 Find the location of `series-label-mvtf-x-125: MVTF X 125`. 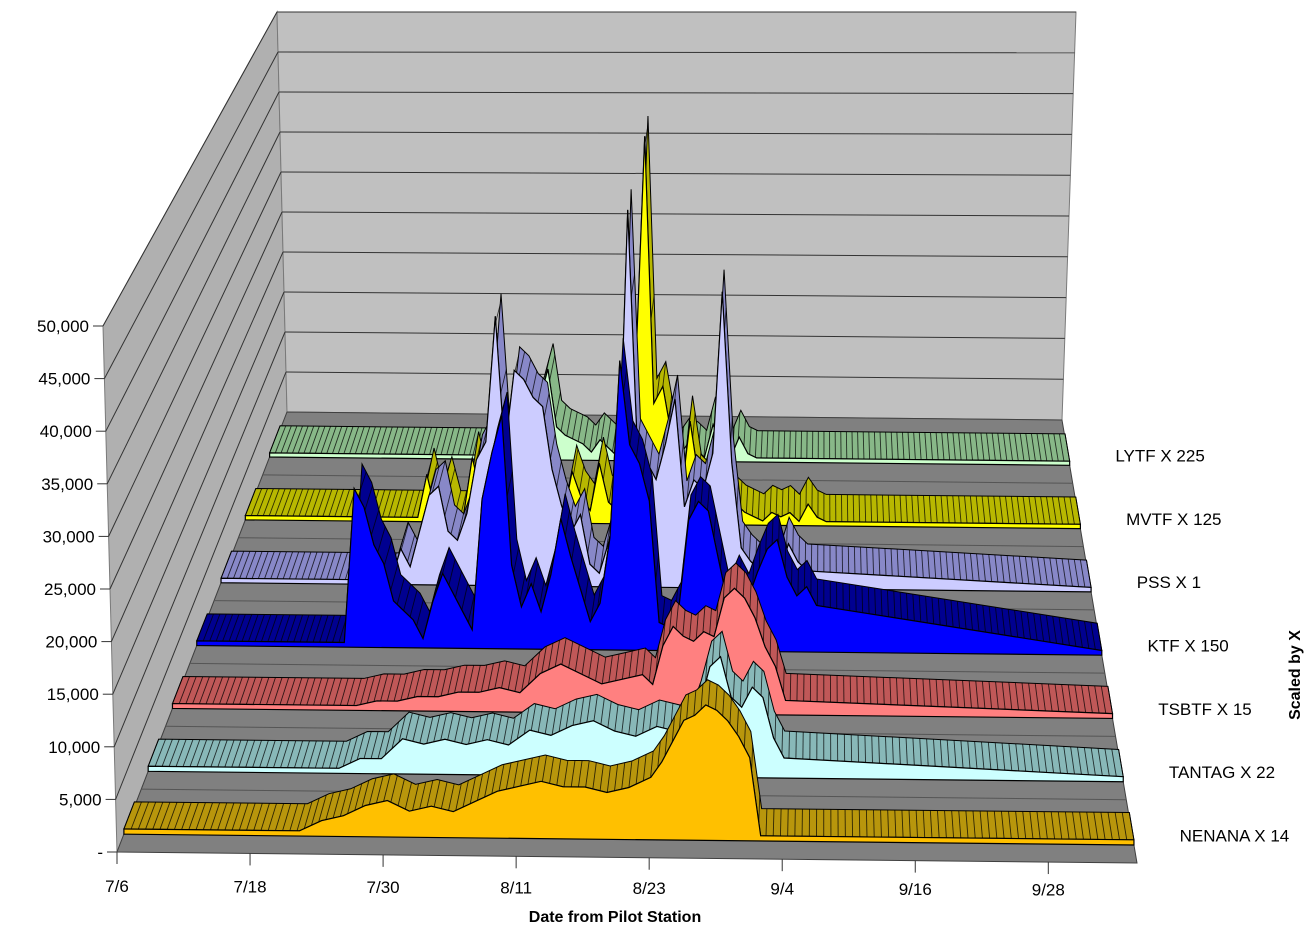

series-label-mvtf-x-125: MVTF X 125 is located at coordinates (1173, 519).